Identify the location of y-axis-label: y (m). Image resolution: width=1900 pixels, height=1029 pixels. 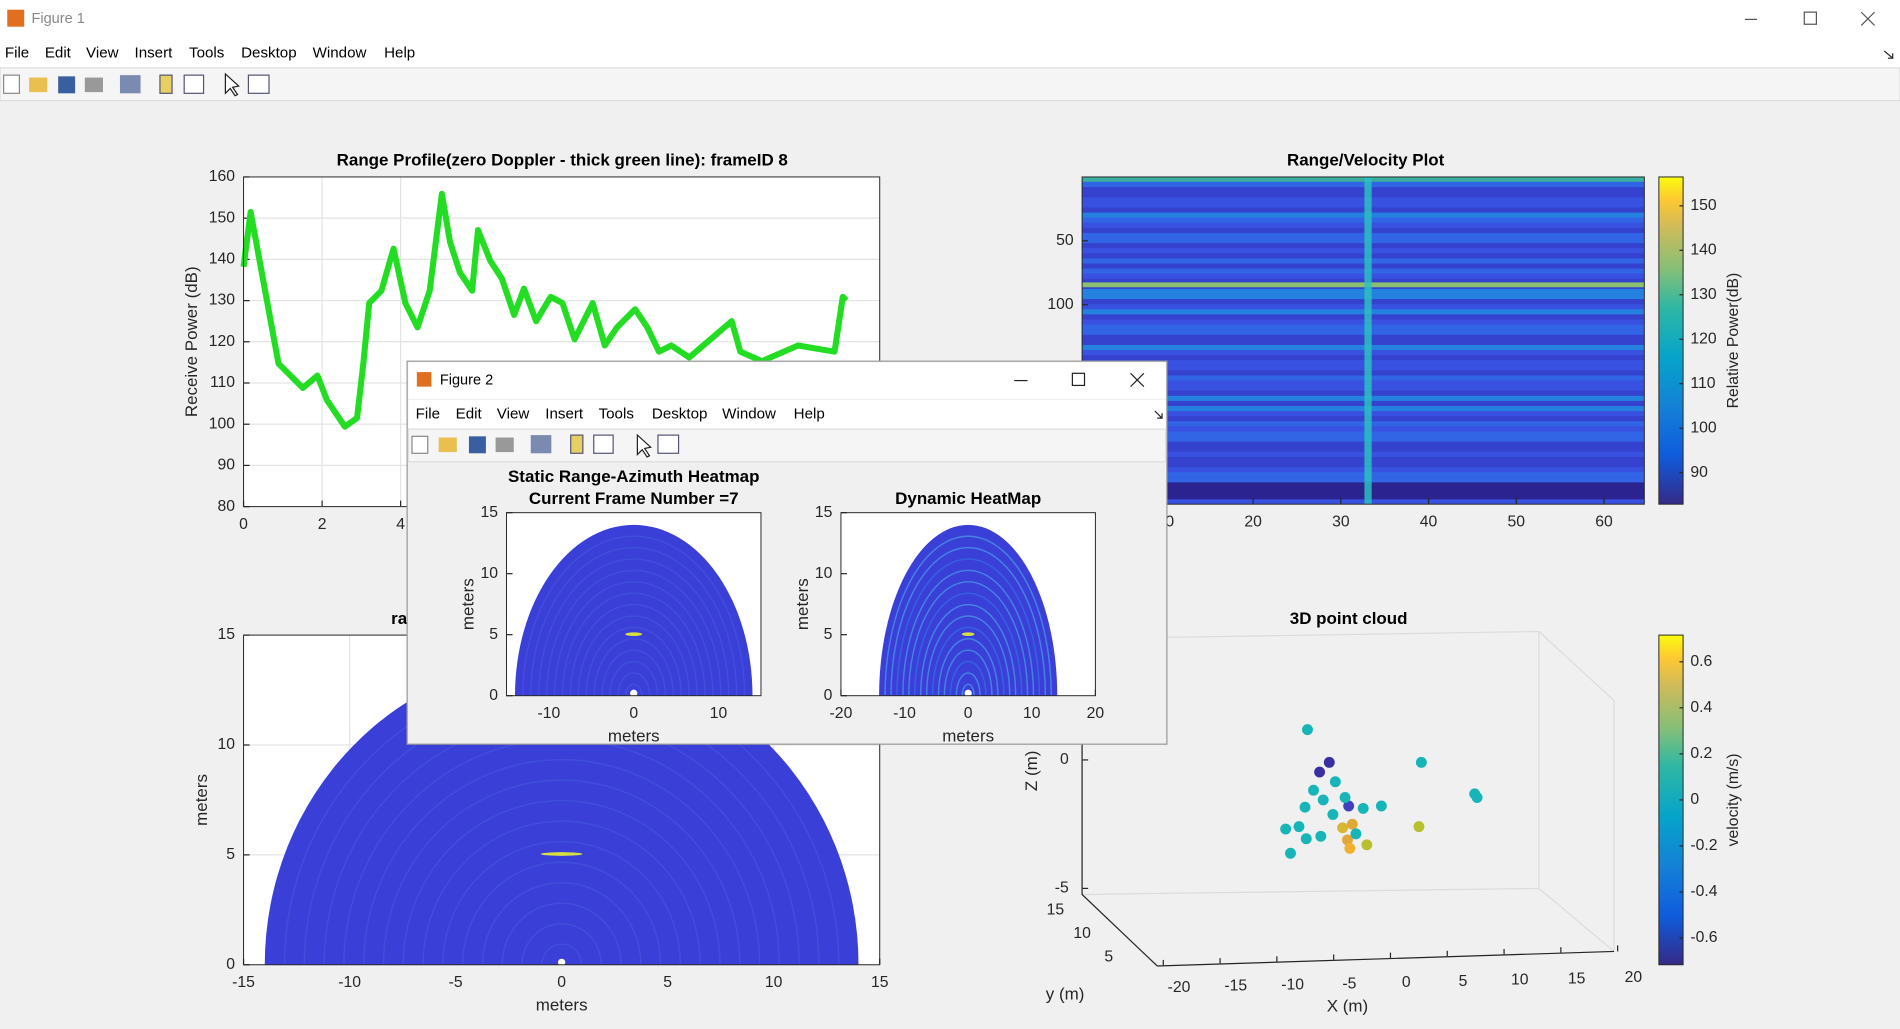
(1065, 994).